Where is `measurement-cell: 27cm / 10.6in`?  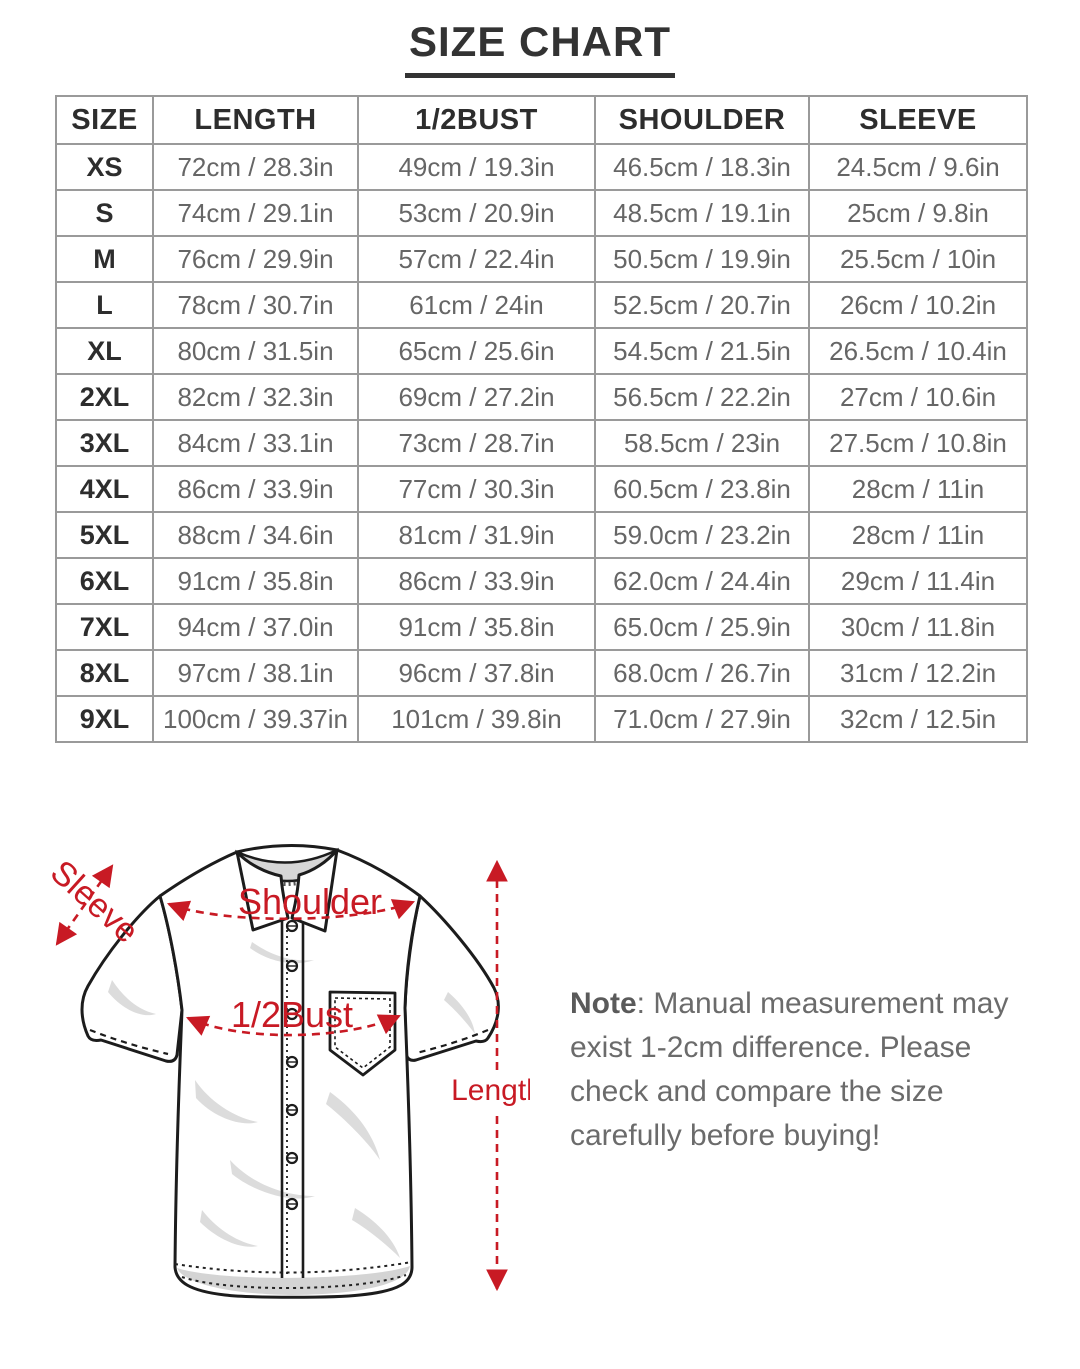
measurement-cell: 27cm / 10.6in is located at coordinates (918, 397).